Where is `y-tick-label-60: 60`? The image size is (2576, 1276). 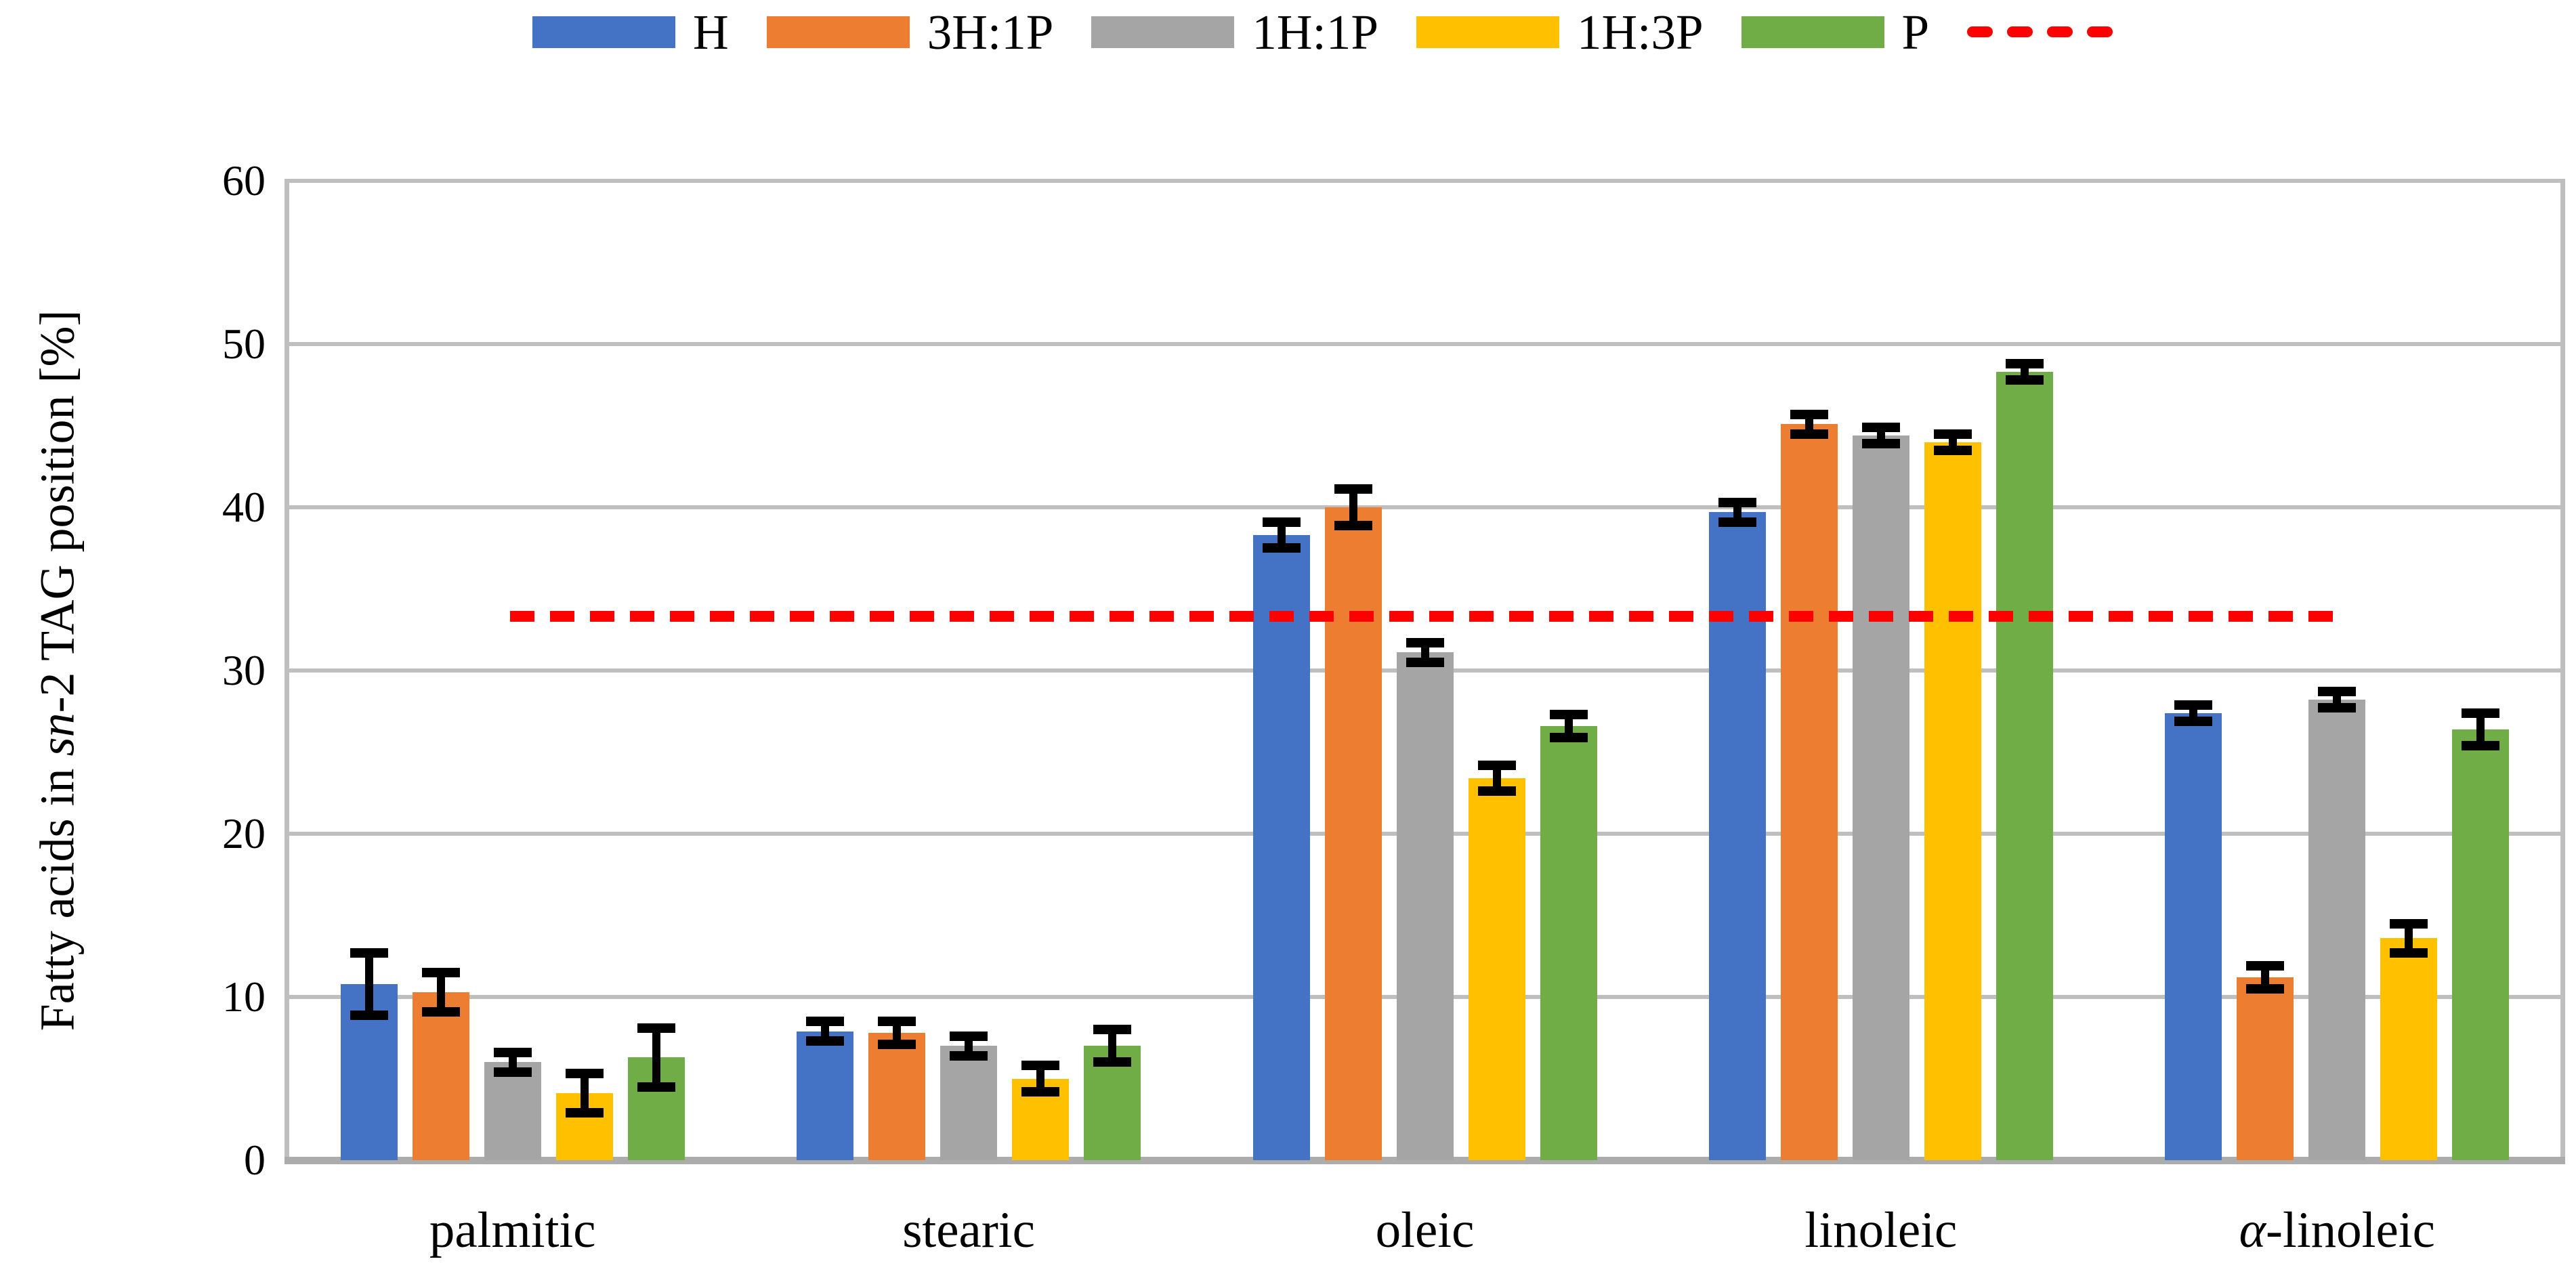 y-tick-label-60: 60 is located at coordinates (244, 180).